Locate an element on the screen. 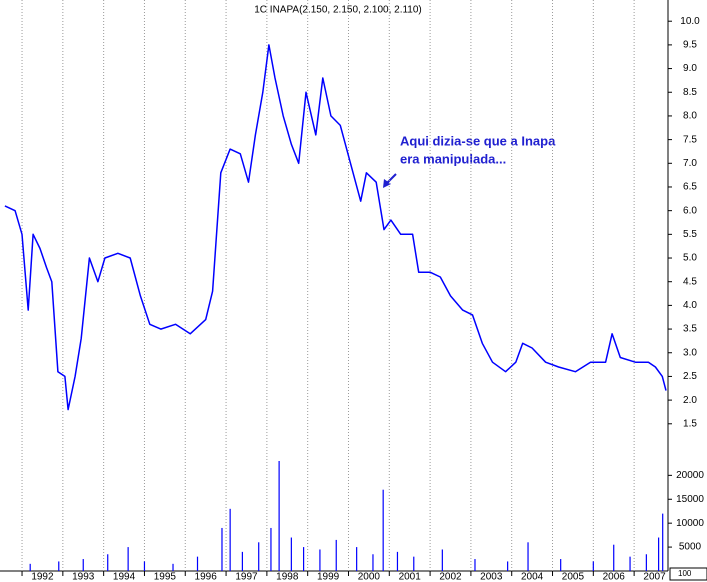 The image size is (707, 582). y-tick-label: 3.5 is located at coordinates (690, 329).